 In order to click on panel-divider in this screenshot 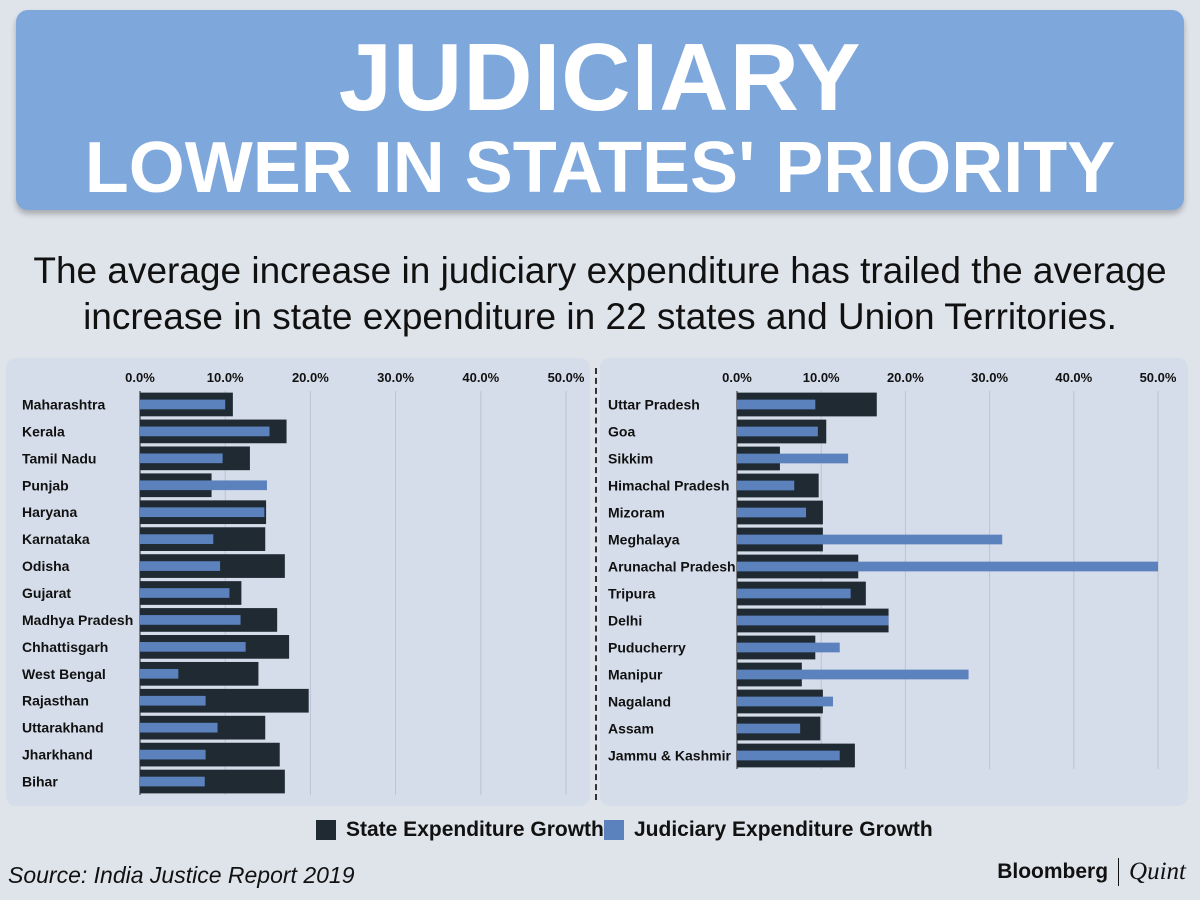, I will do `click(596, 584)`.